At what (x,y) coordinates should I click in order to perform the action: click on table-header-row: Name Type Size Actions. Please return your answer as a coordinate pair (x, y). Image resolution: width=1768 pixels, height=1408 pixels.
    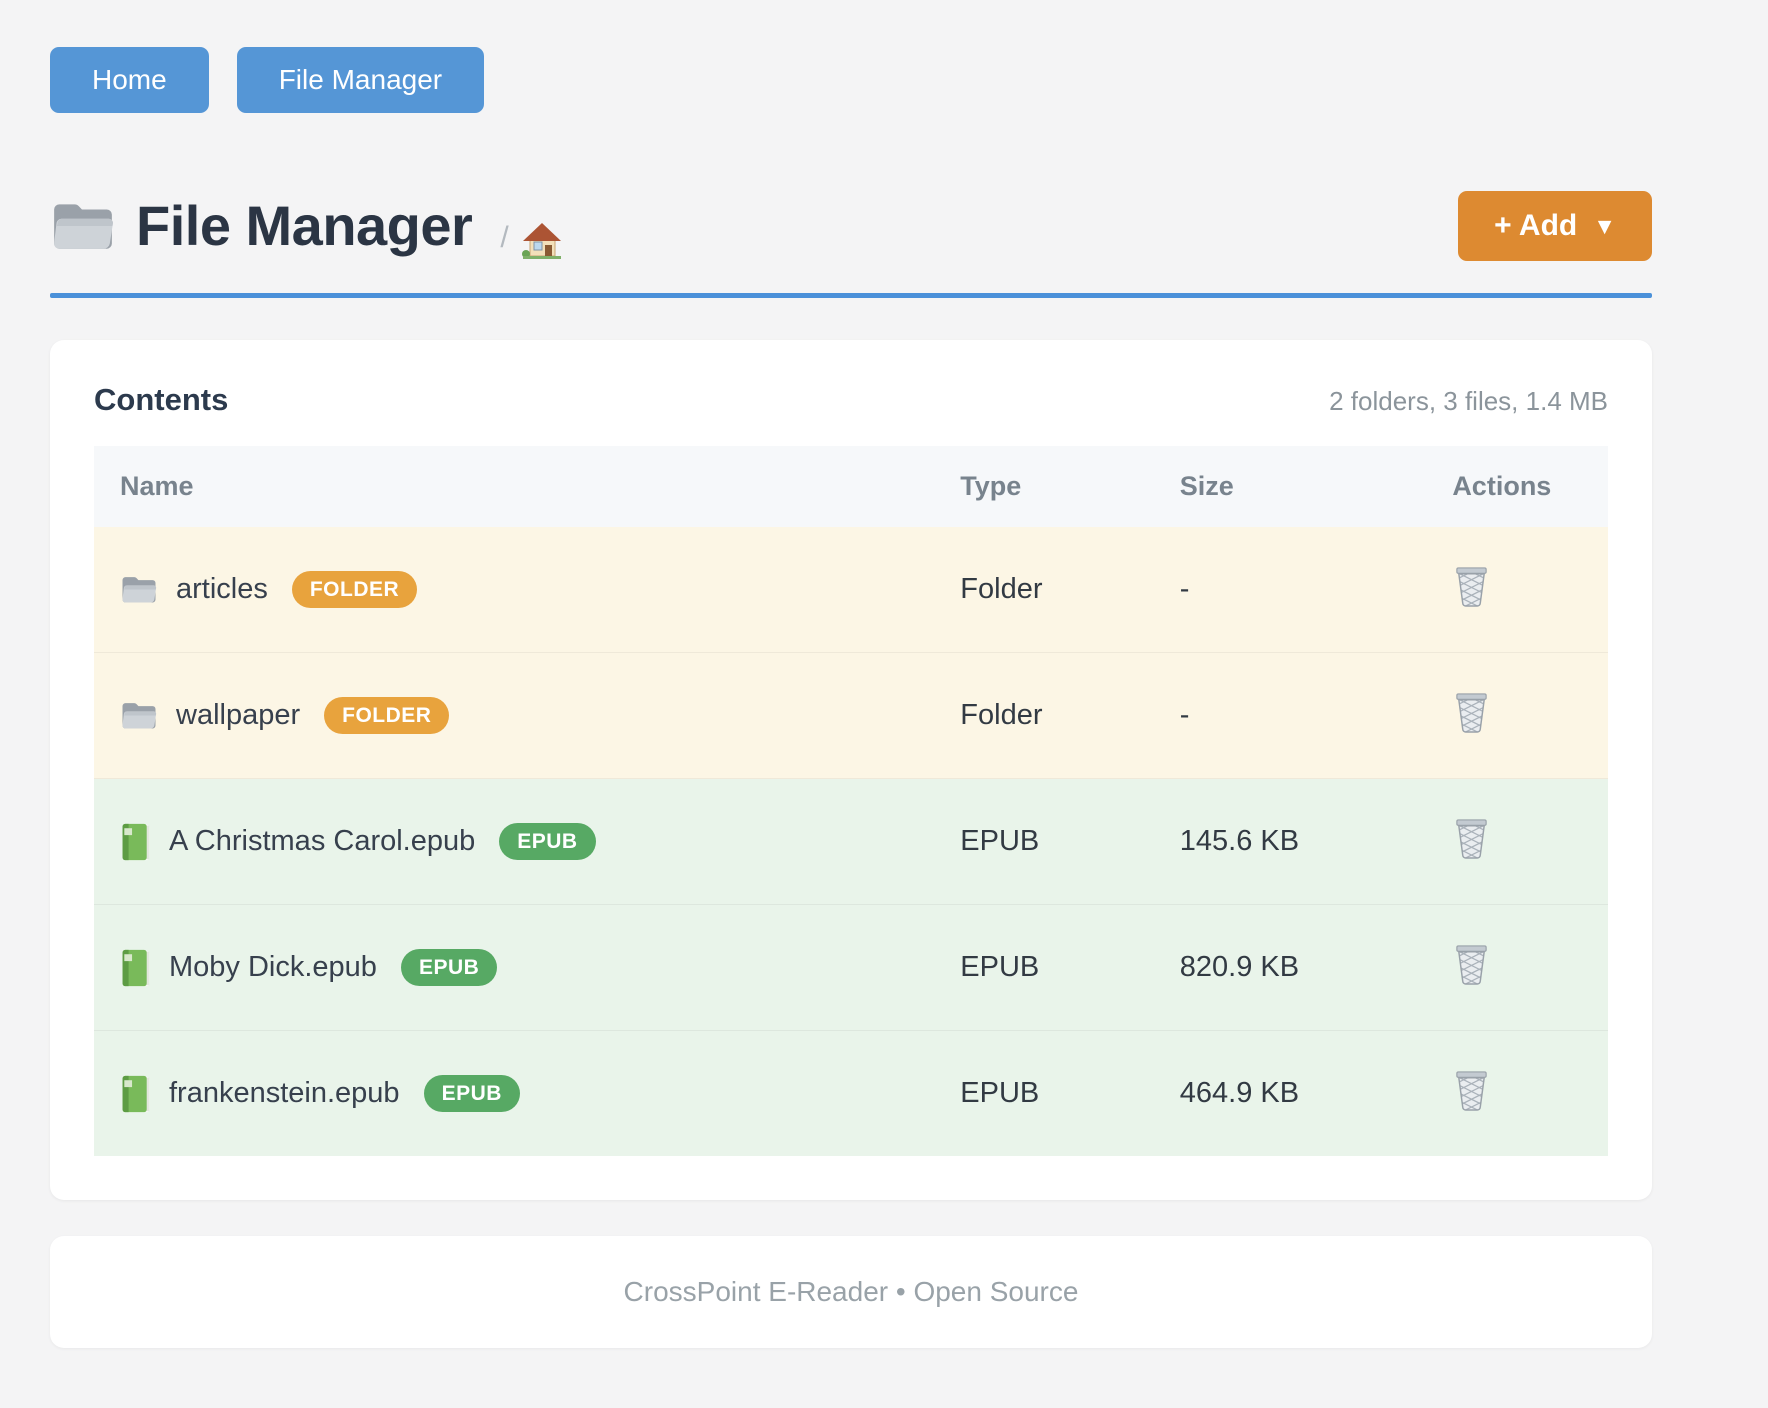
    Looking at the image, I should click on (851, 486).